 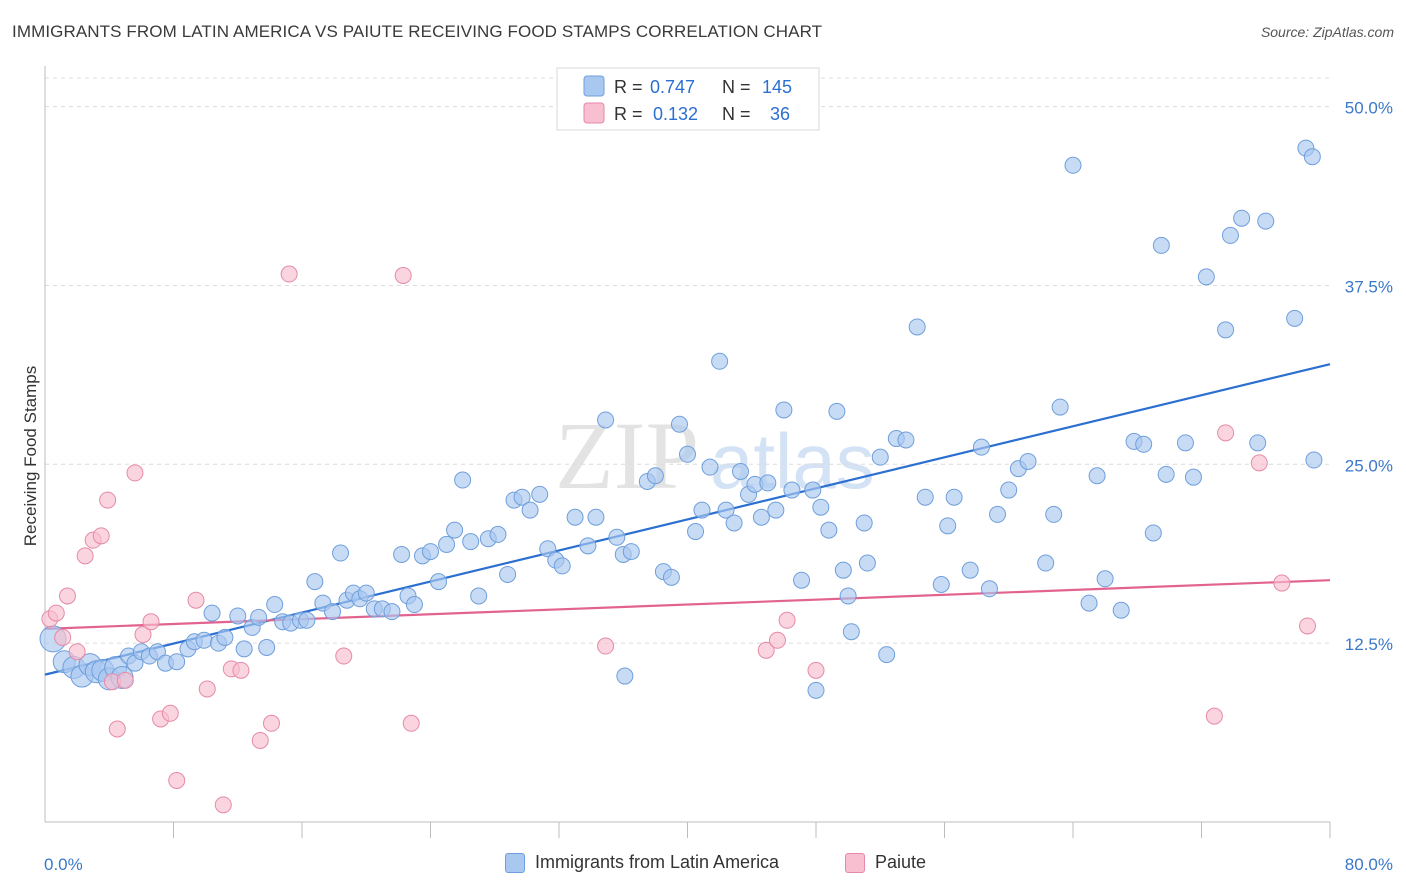 What do you see at coordinates (736, 114) in the screenshot?
I see `legend-n-label-2: N =` at bounding box center [736, 114].